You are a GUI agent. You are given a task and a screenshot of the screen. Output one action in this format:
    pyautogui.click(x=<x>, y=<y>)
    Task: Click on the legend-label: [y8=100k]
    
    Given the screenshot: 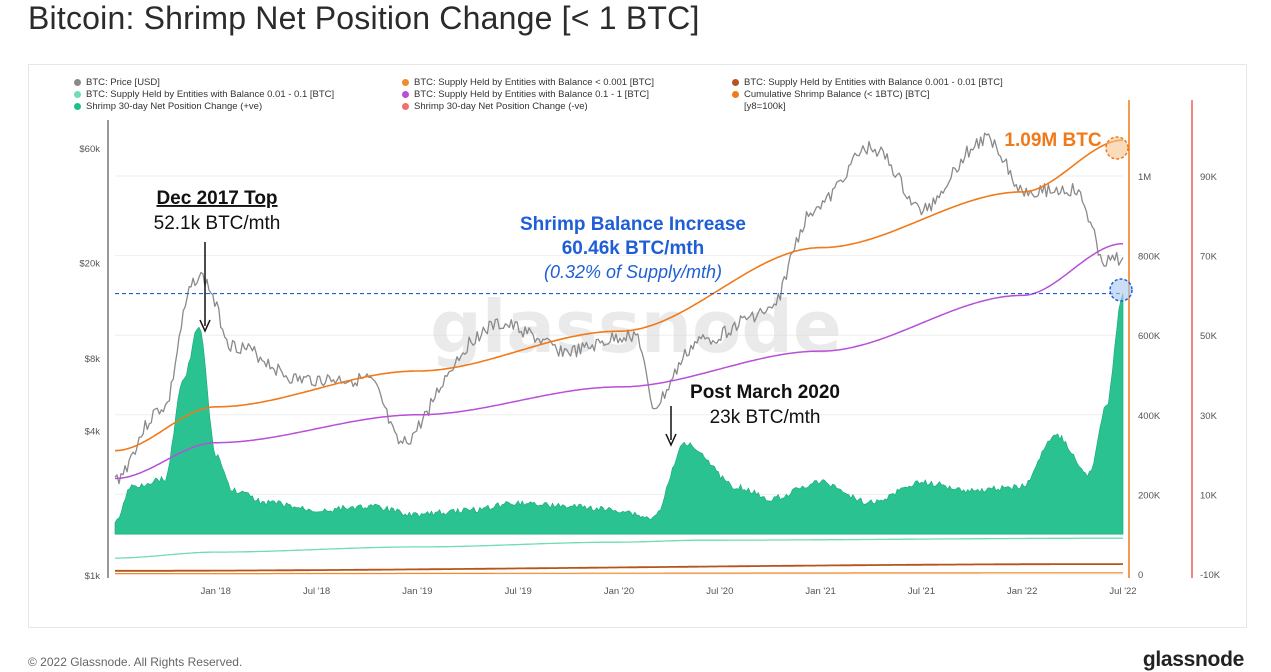 What is the action you would take?
    pyautogui.click(x=765, y=106)
    